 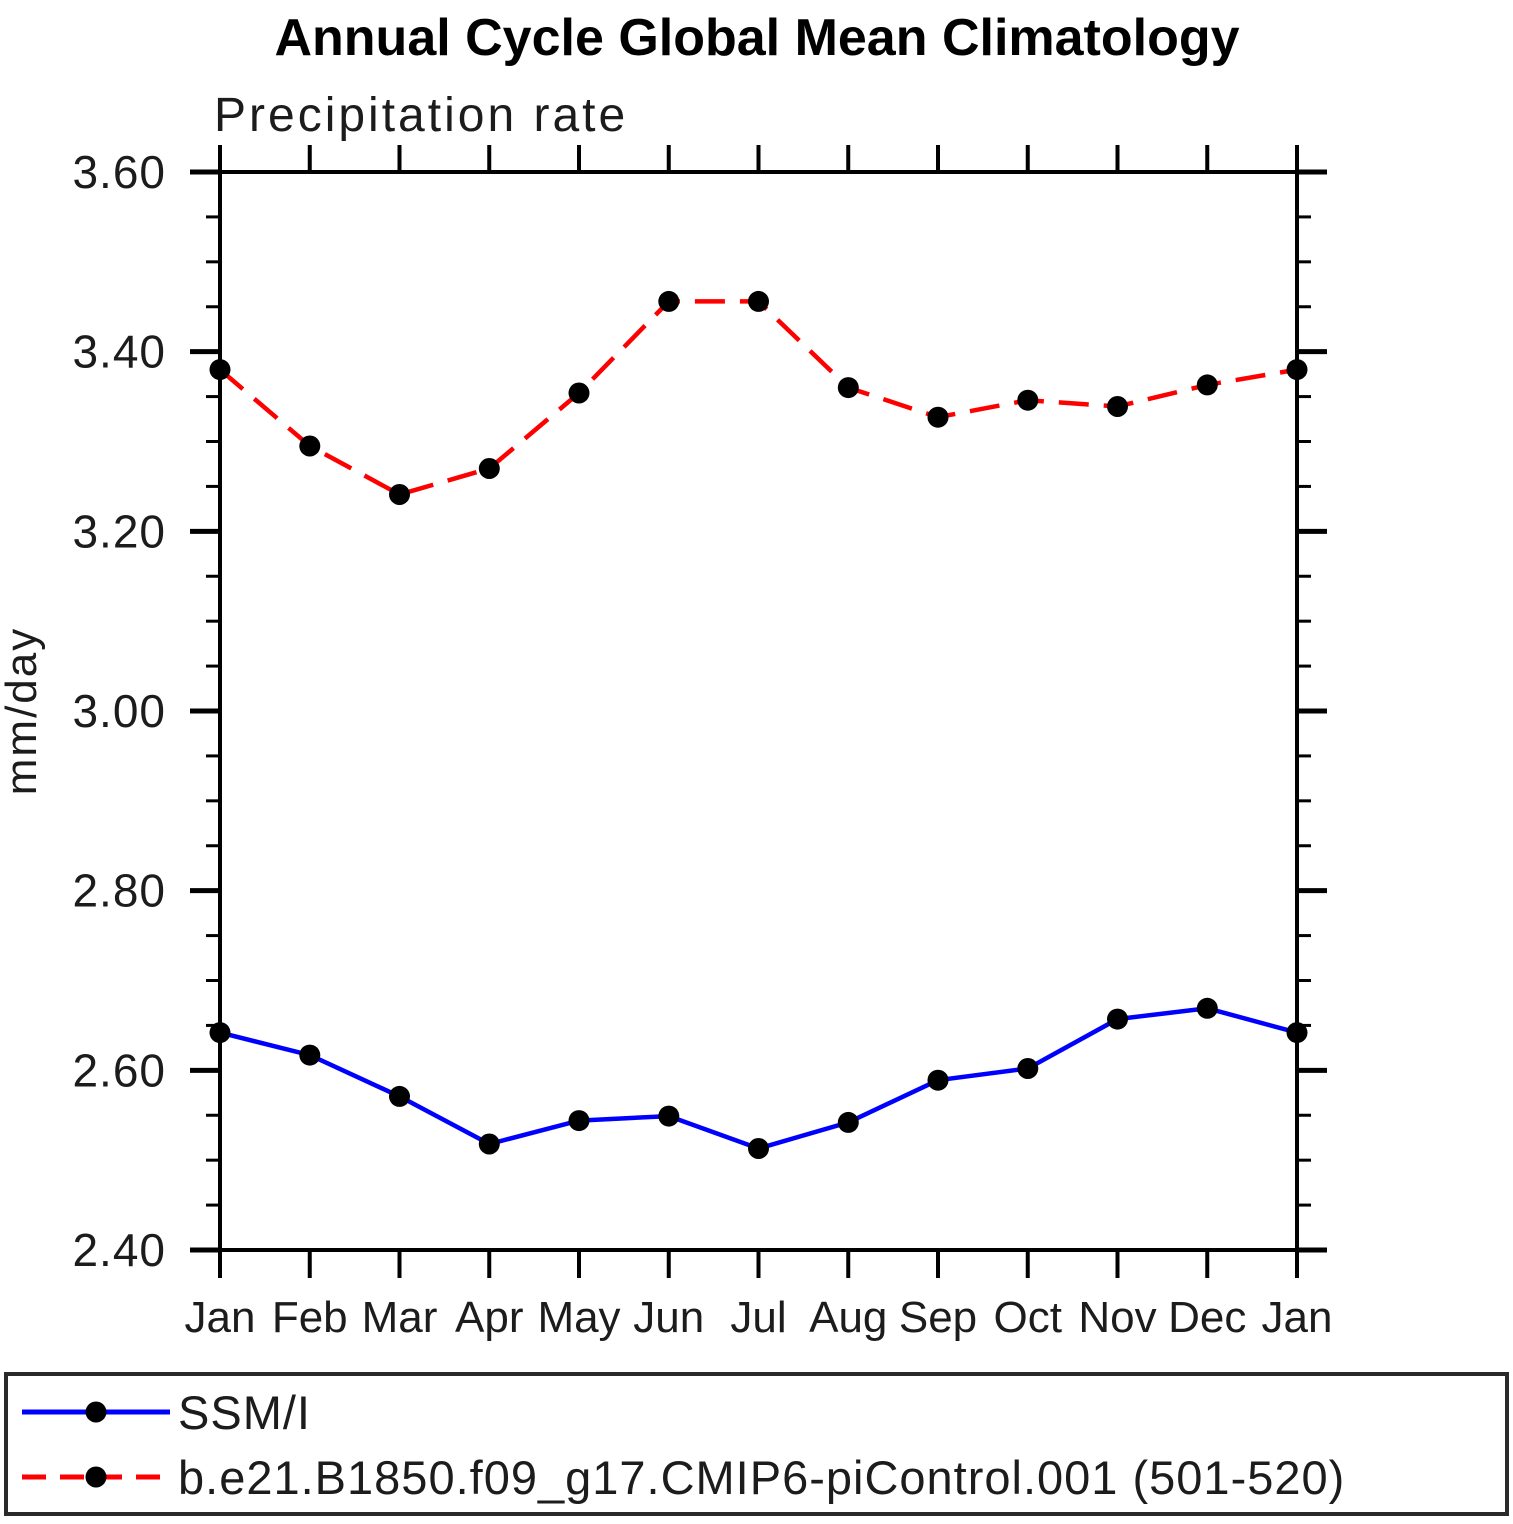 I want to click on legend-box, so click(x=756, y=1444).